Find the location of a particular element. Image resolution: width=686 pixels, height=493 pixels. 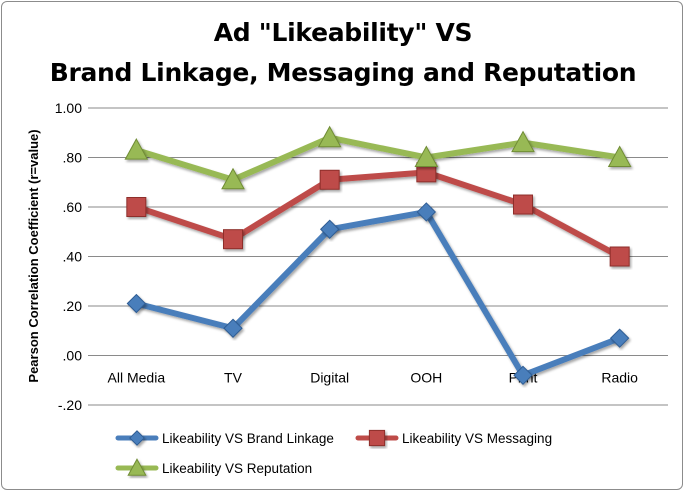

y-tick-label: .20 is located at coordinates (73, 306).